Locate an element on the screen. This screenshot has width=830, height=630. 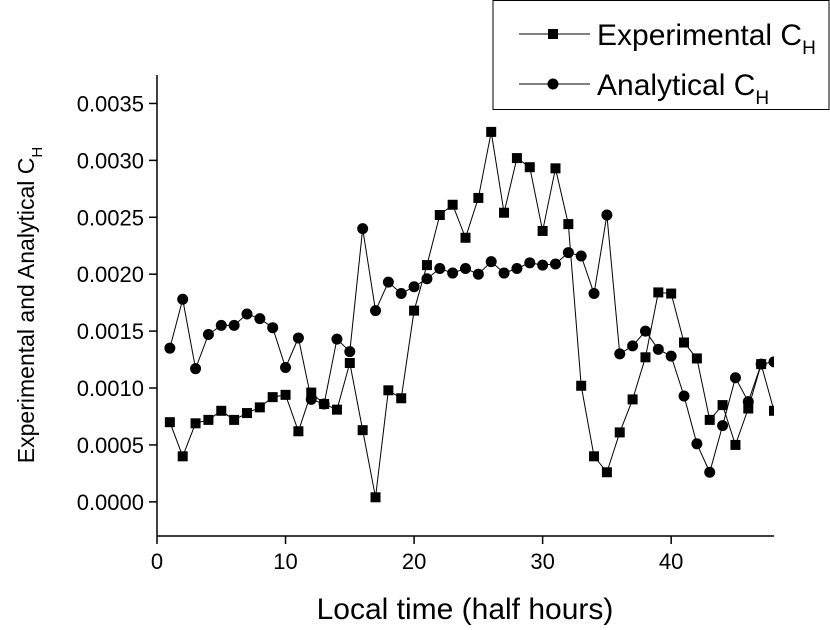
y-tick-label: 0.0035 is located at coordinates (110, 103).